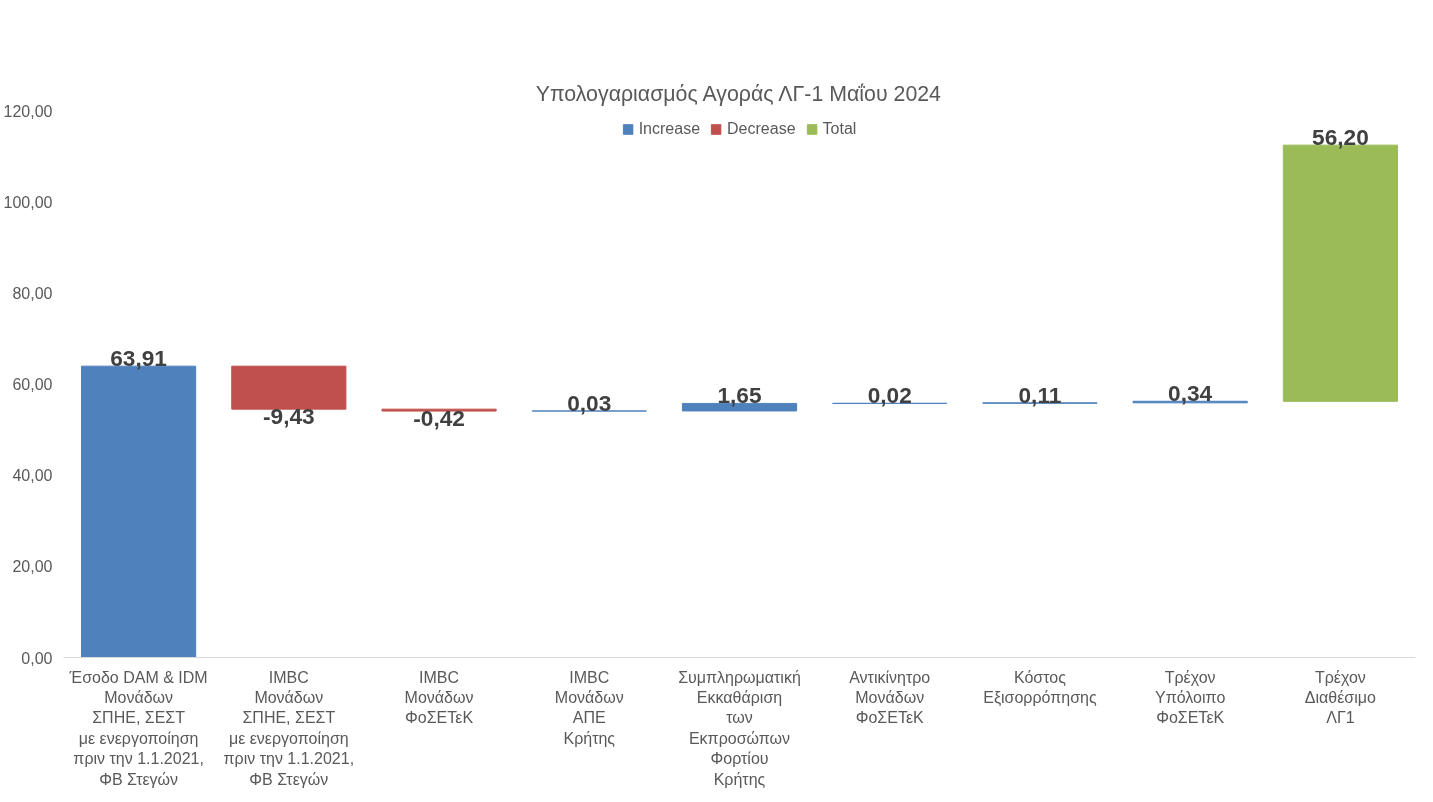 The image size is (1433, 802). What do you see at coordinates (738, 93) in the screenshot?
I see `chart-title: Υπολογαριασμός Αγοράς ΛΓ-1 Μαΐου 2024` at bounding box center [738, 93].